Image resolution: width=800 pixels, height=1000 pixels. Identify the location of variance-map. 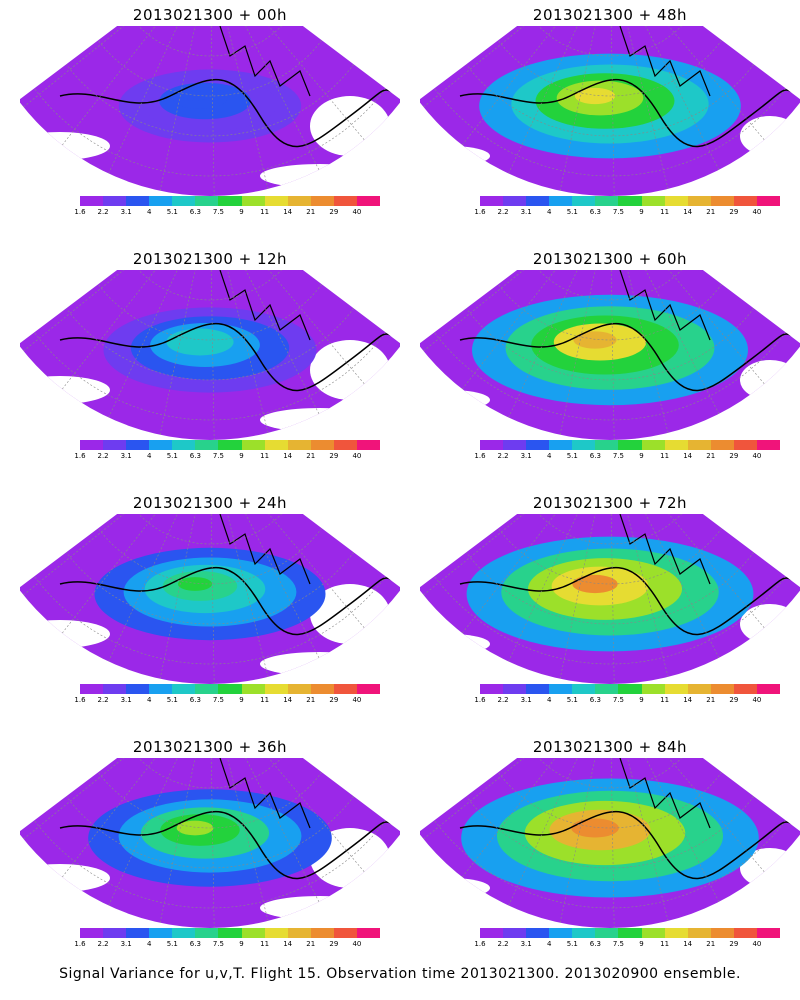
(610, 355).